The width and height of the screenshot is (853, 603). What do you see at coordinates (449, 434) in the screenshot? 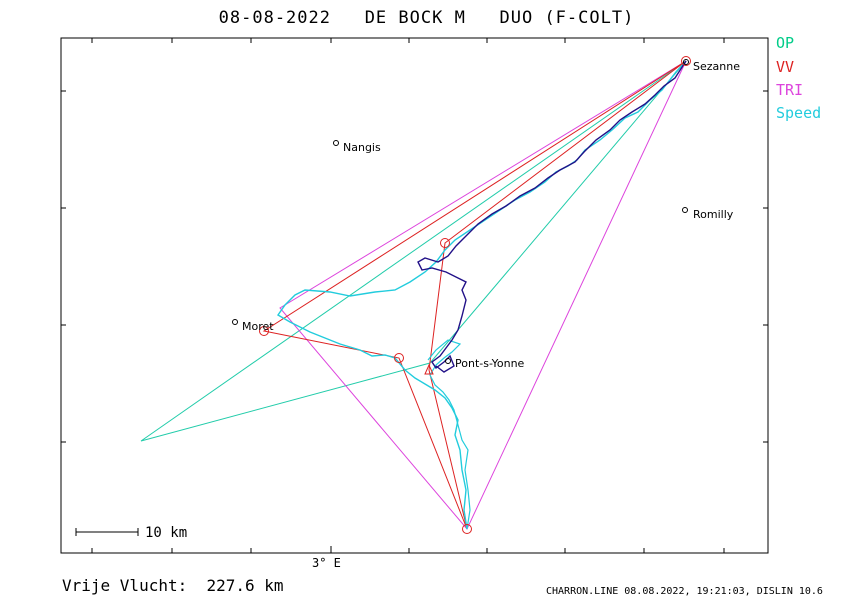
I see `flight-track-speed-b` at bounding box center [449, 434].